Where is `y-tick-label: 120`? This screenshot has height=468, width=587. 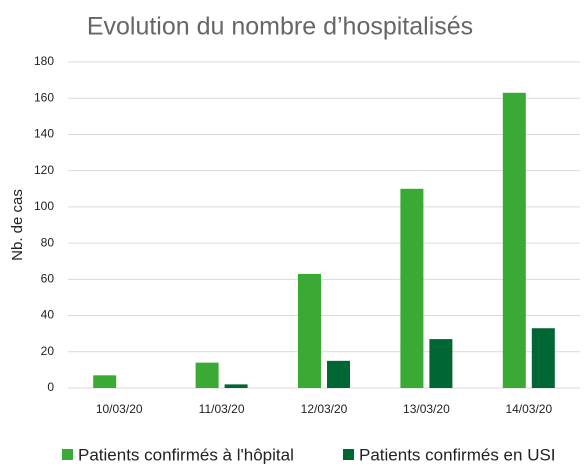
y-tick-label: 120 is located at coordinates (44, 170).